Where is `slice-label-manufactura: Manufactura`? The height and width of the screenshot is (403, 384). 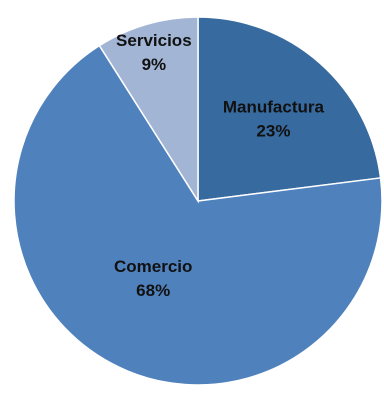 slice-label-manufactura: Manufactura is located at coordinates (274, 106).